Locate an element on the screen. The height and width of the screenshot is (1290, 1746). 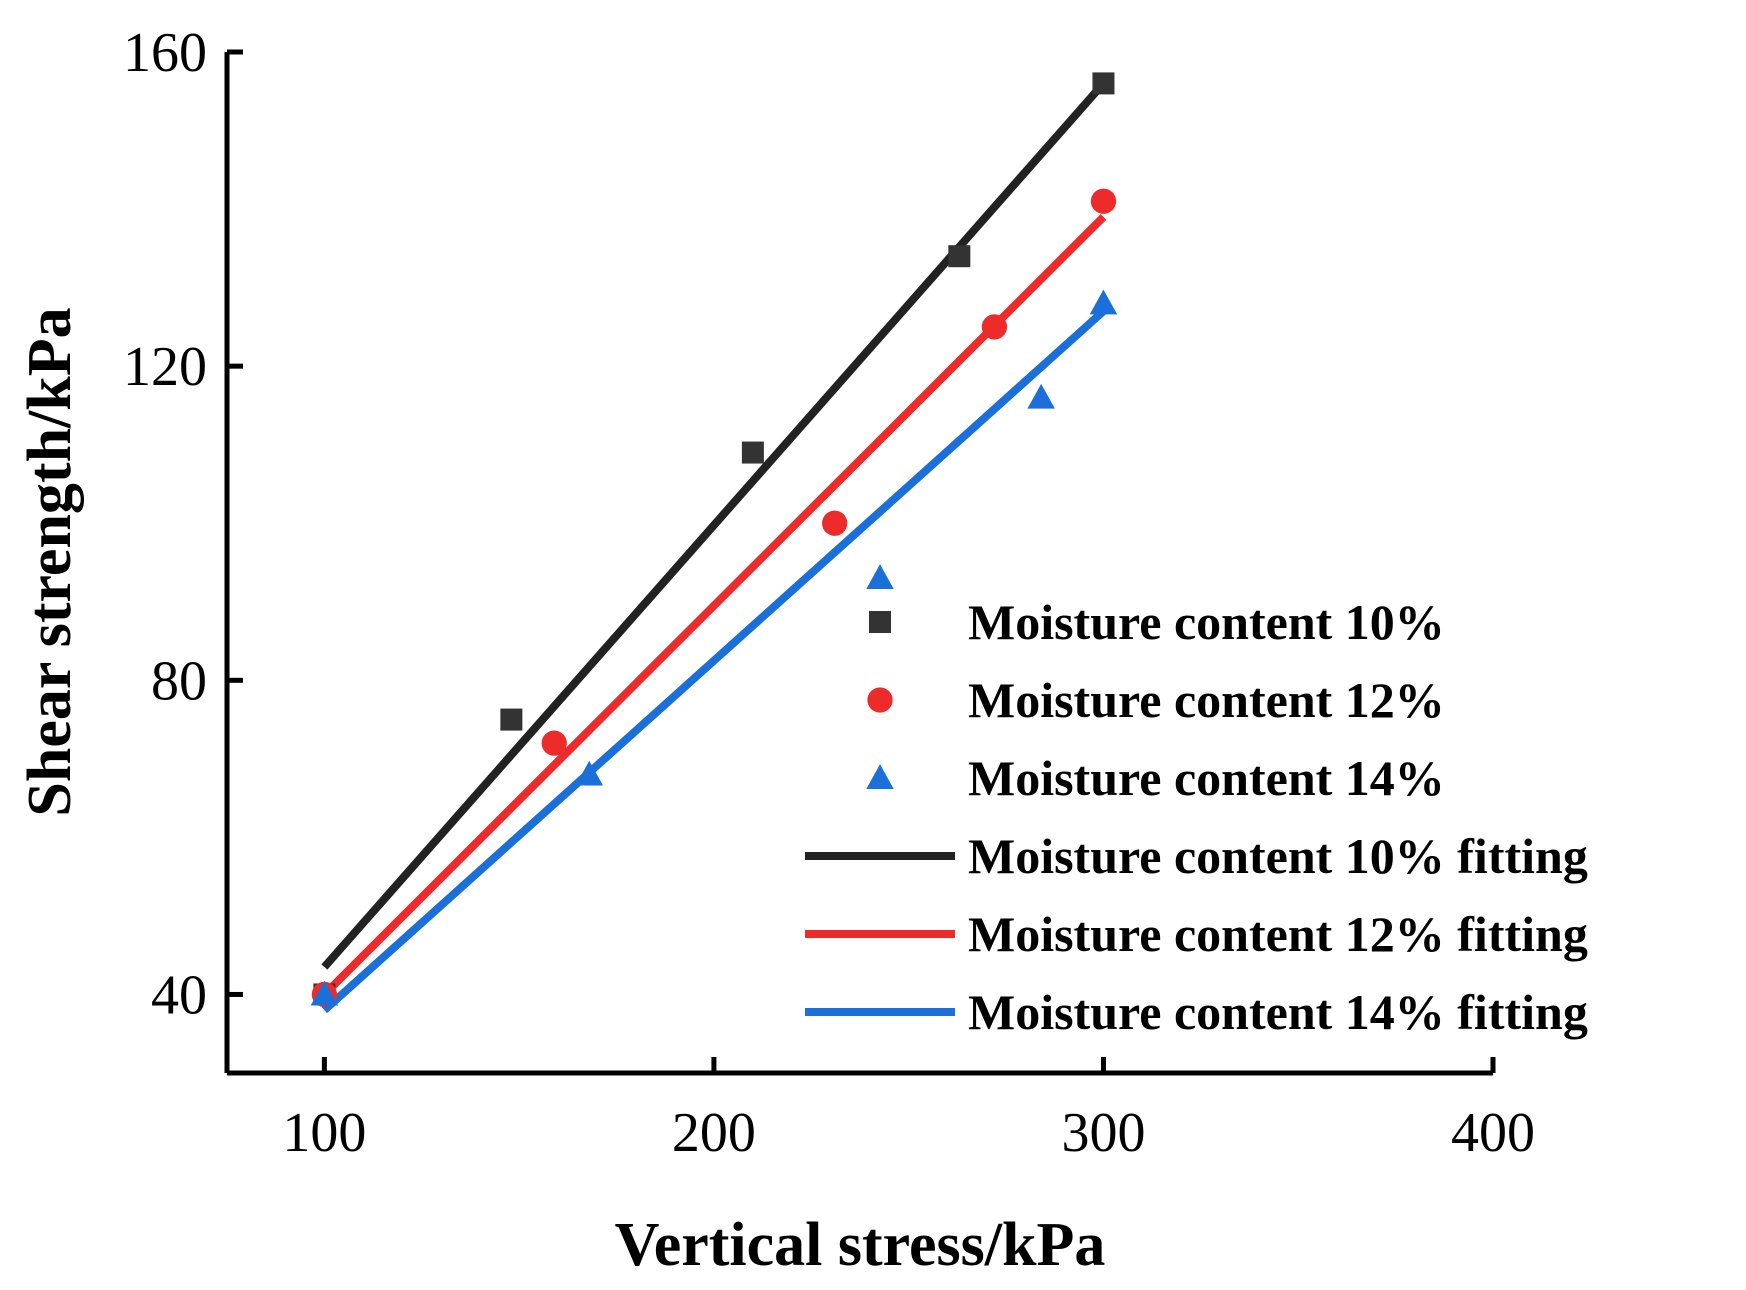
x-tick-label-0: 100 is located at coordinates (324, 1133).